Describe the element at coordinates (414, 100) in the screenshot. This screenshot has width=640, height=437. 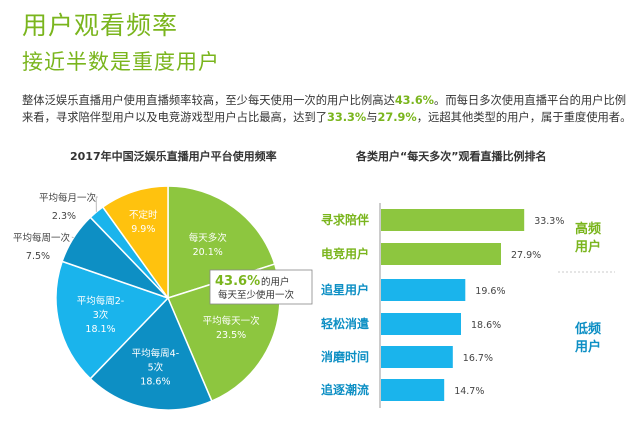
I see `intro-highlight-1: 43.6%` at that location.